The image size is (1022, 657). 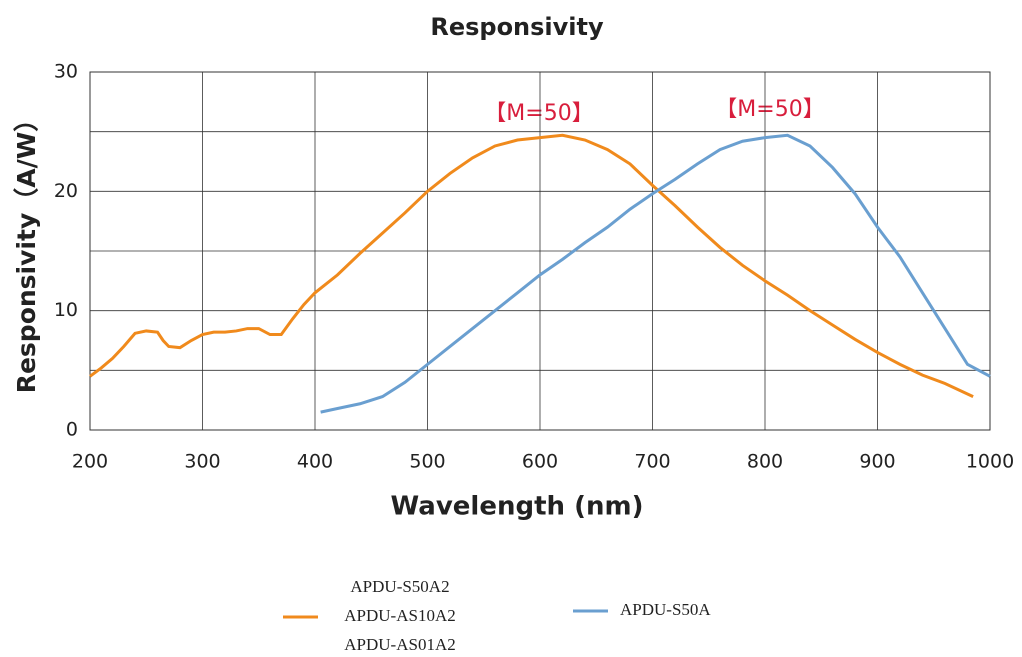 What do you see at coordinates (877, 462) in the screenshot?
I see `x-tick-label: 900` at bounding box center [877, 462].